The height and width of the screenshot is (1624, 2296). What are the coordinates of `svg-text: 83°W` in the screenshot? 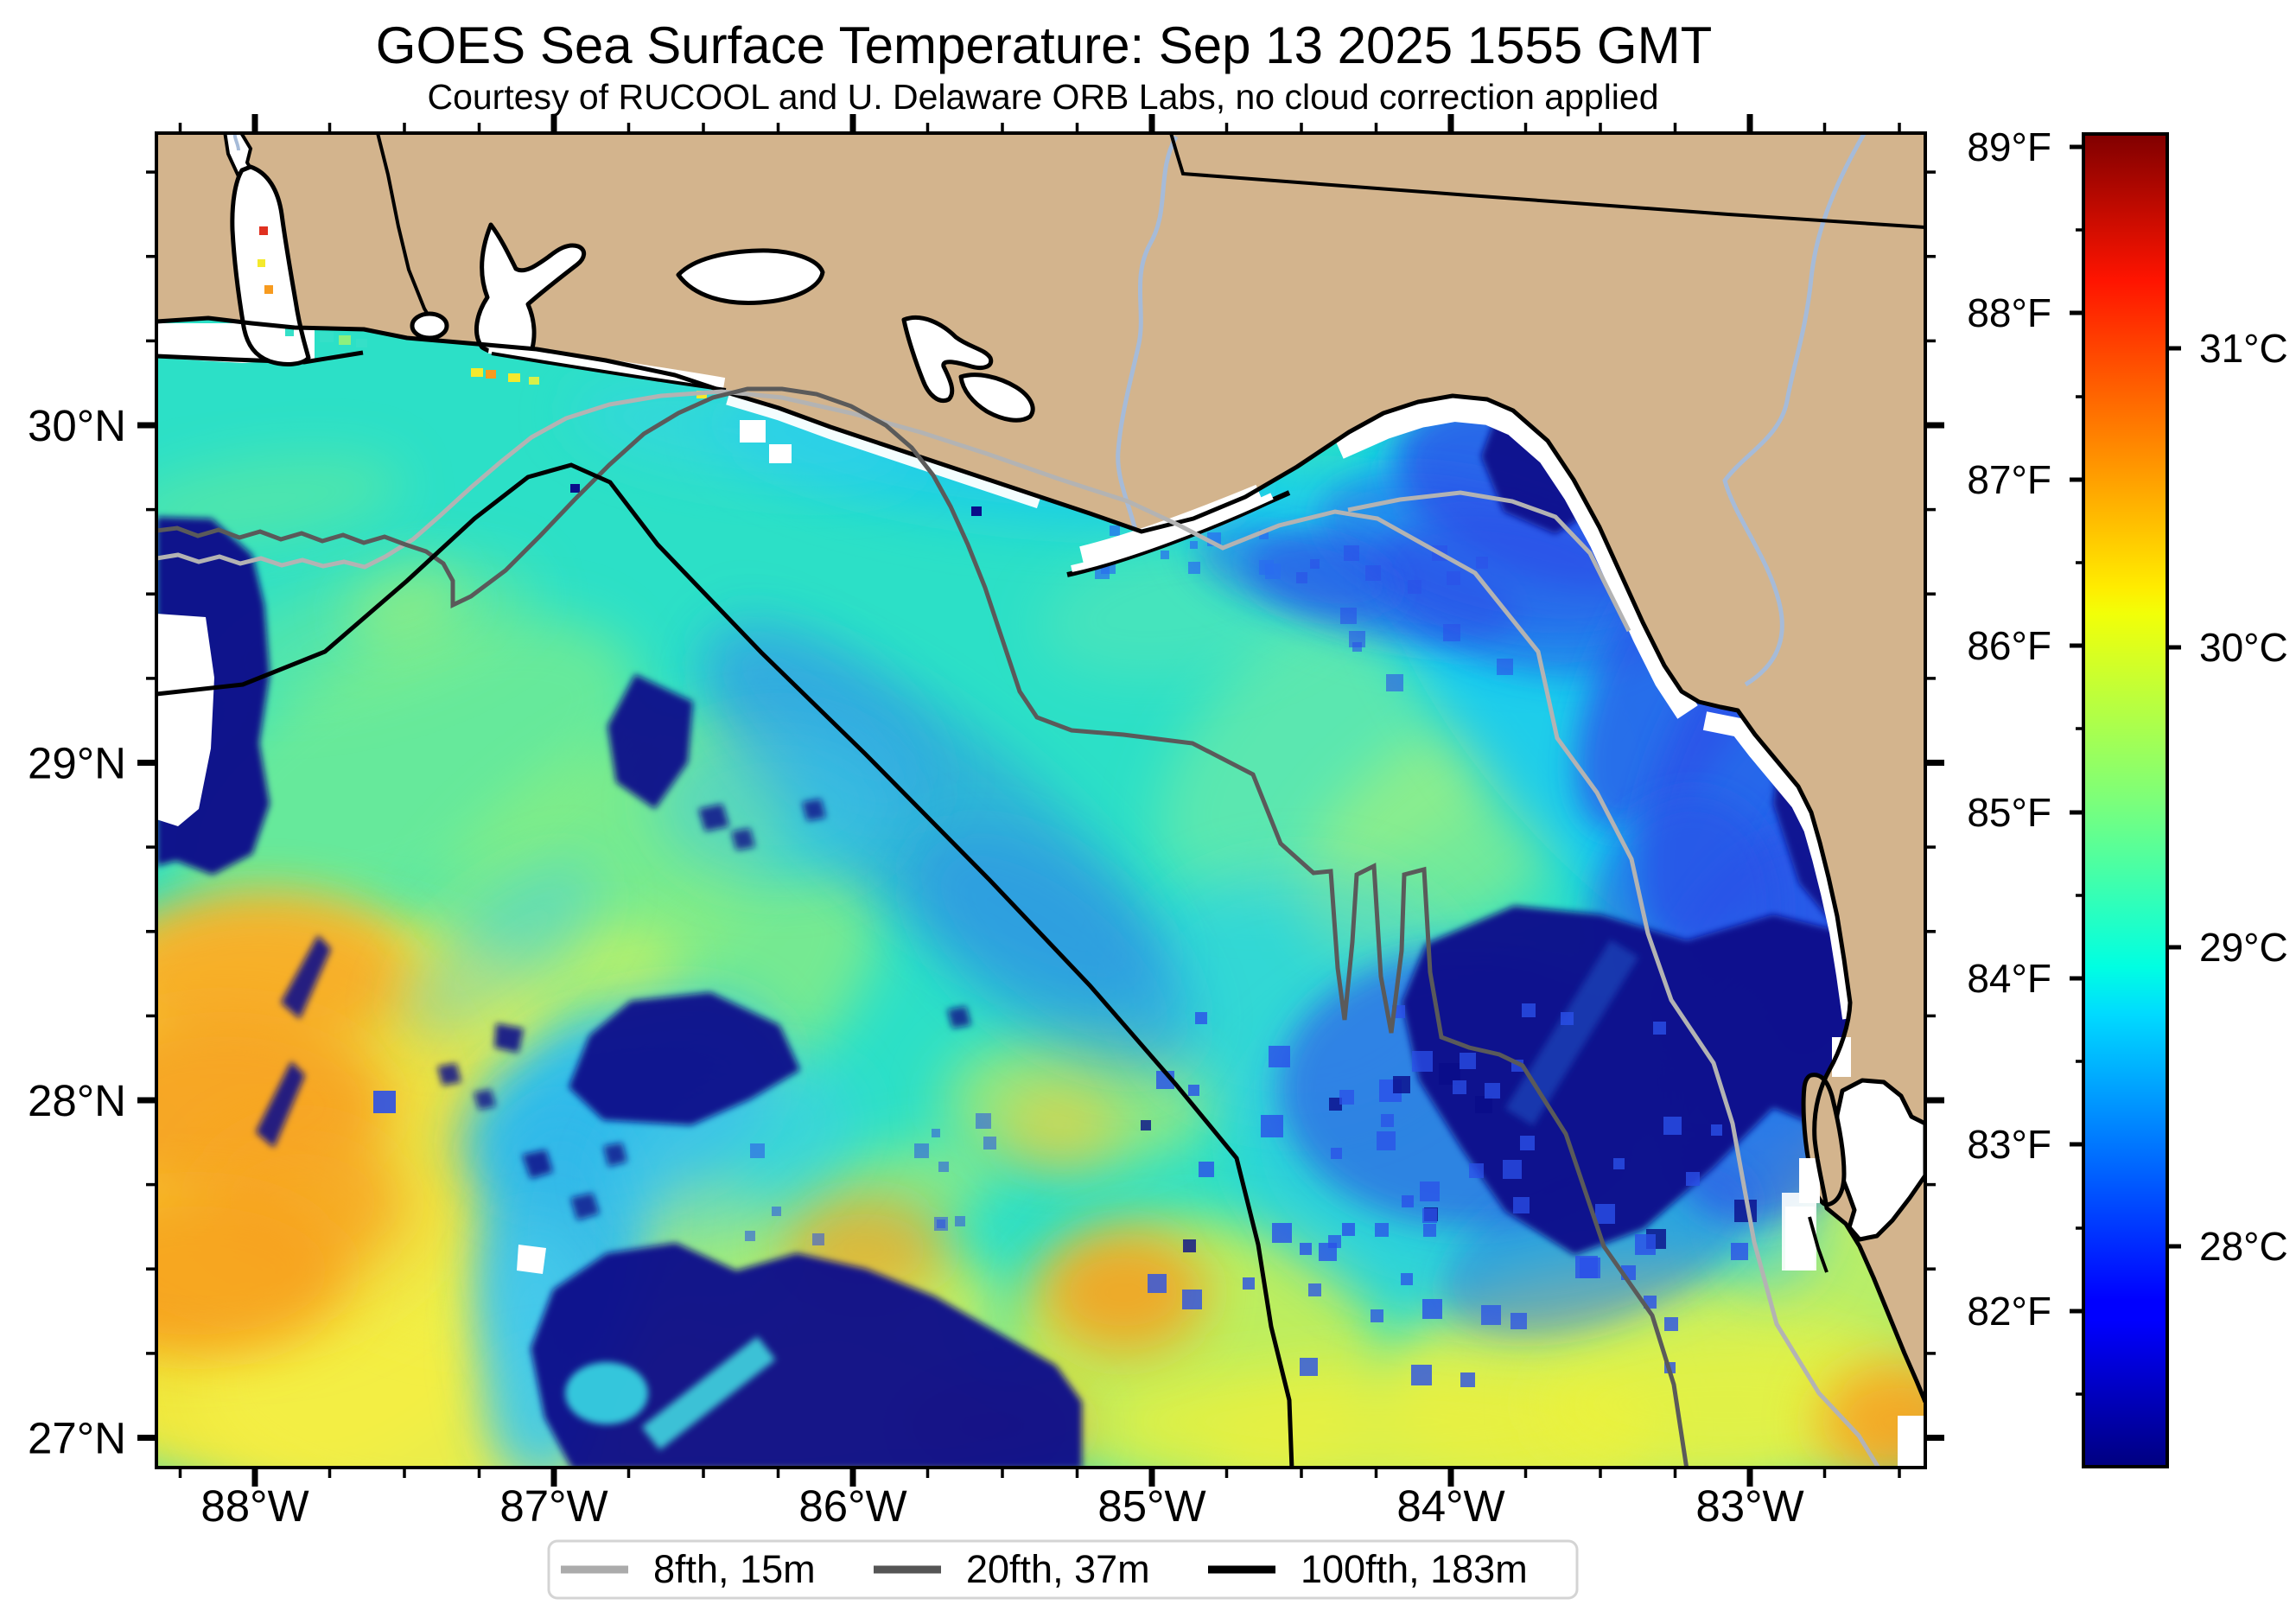 It's located at (1749, 1506).